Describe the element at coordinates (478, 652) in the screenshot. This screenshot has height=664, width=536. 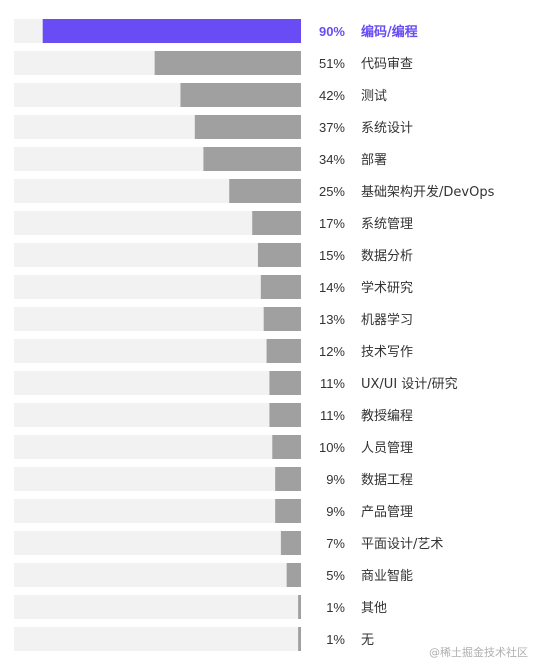
I see `watermark: @稀土掘金技术社区` at that location.